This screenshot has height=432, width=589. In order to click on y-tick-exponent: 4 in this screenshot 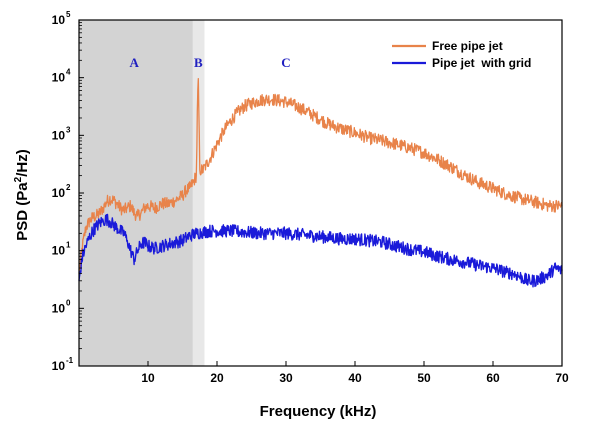, I will do `click(68, 72)`.